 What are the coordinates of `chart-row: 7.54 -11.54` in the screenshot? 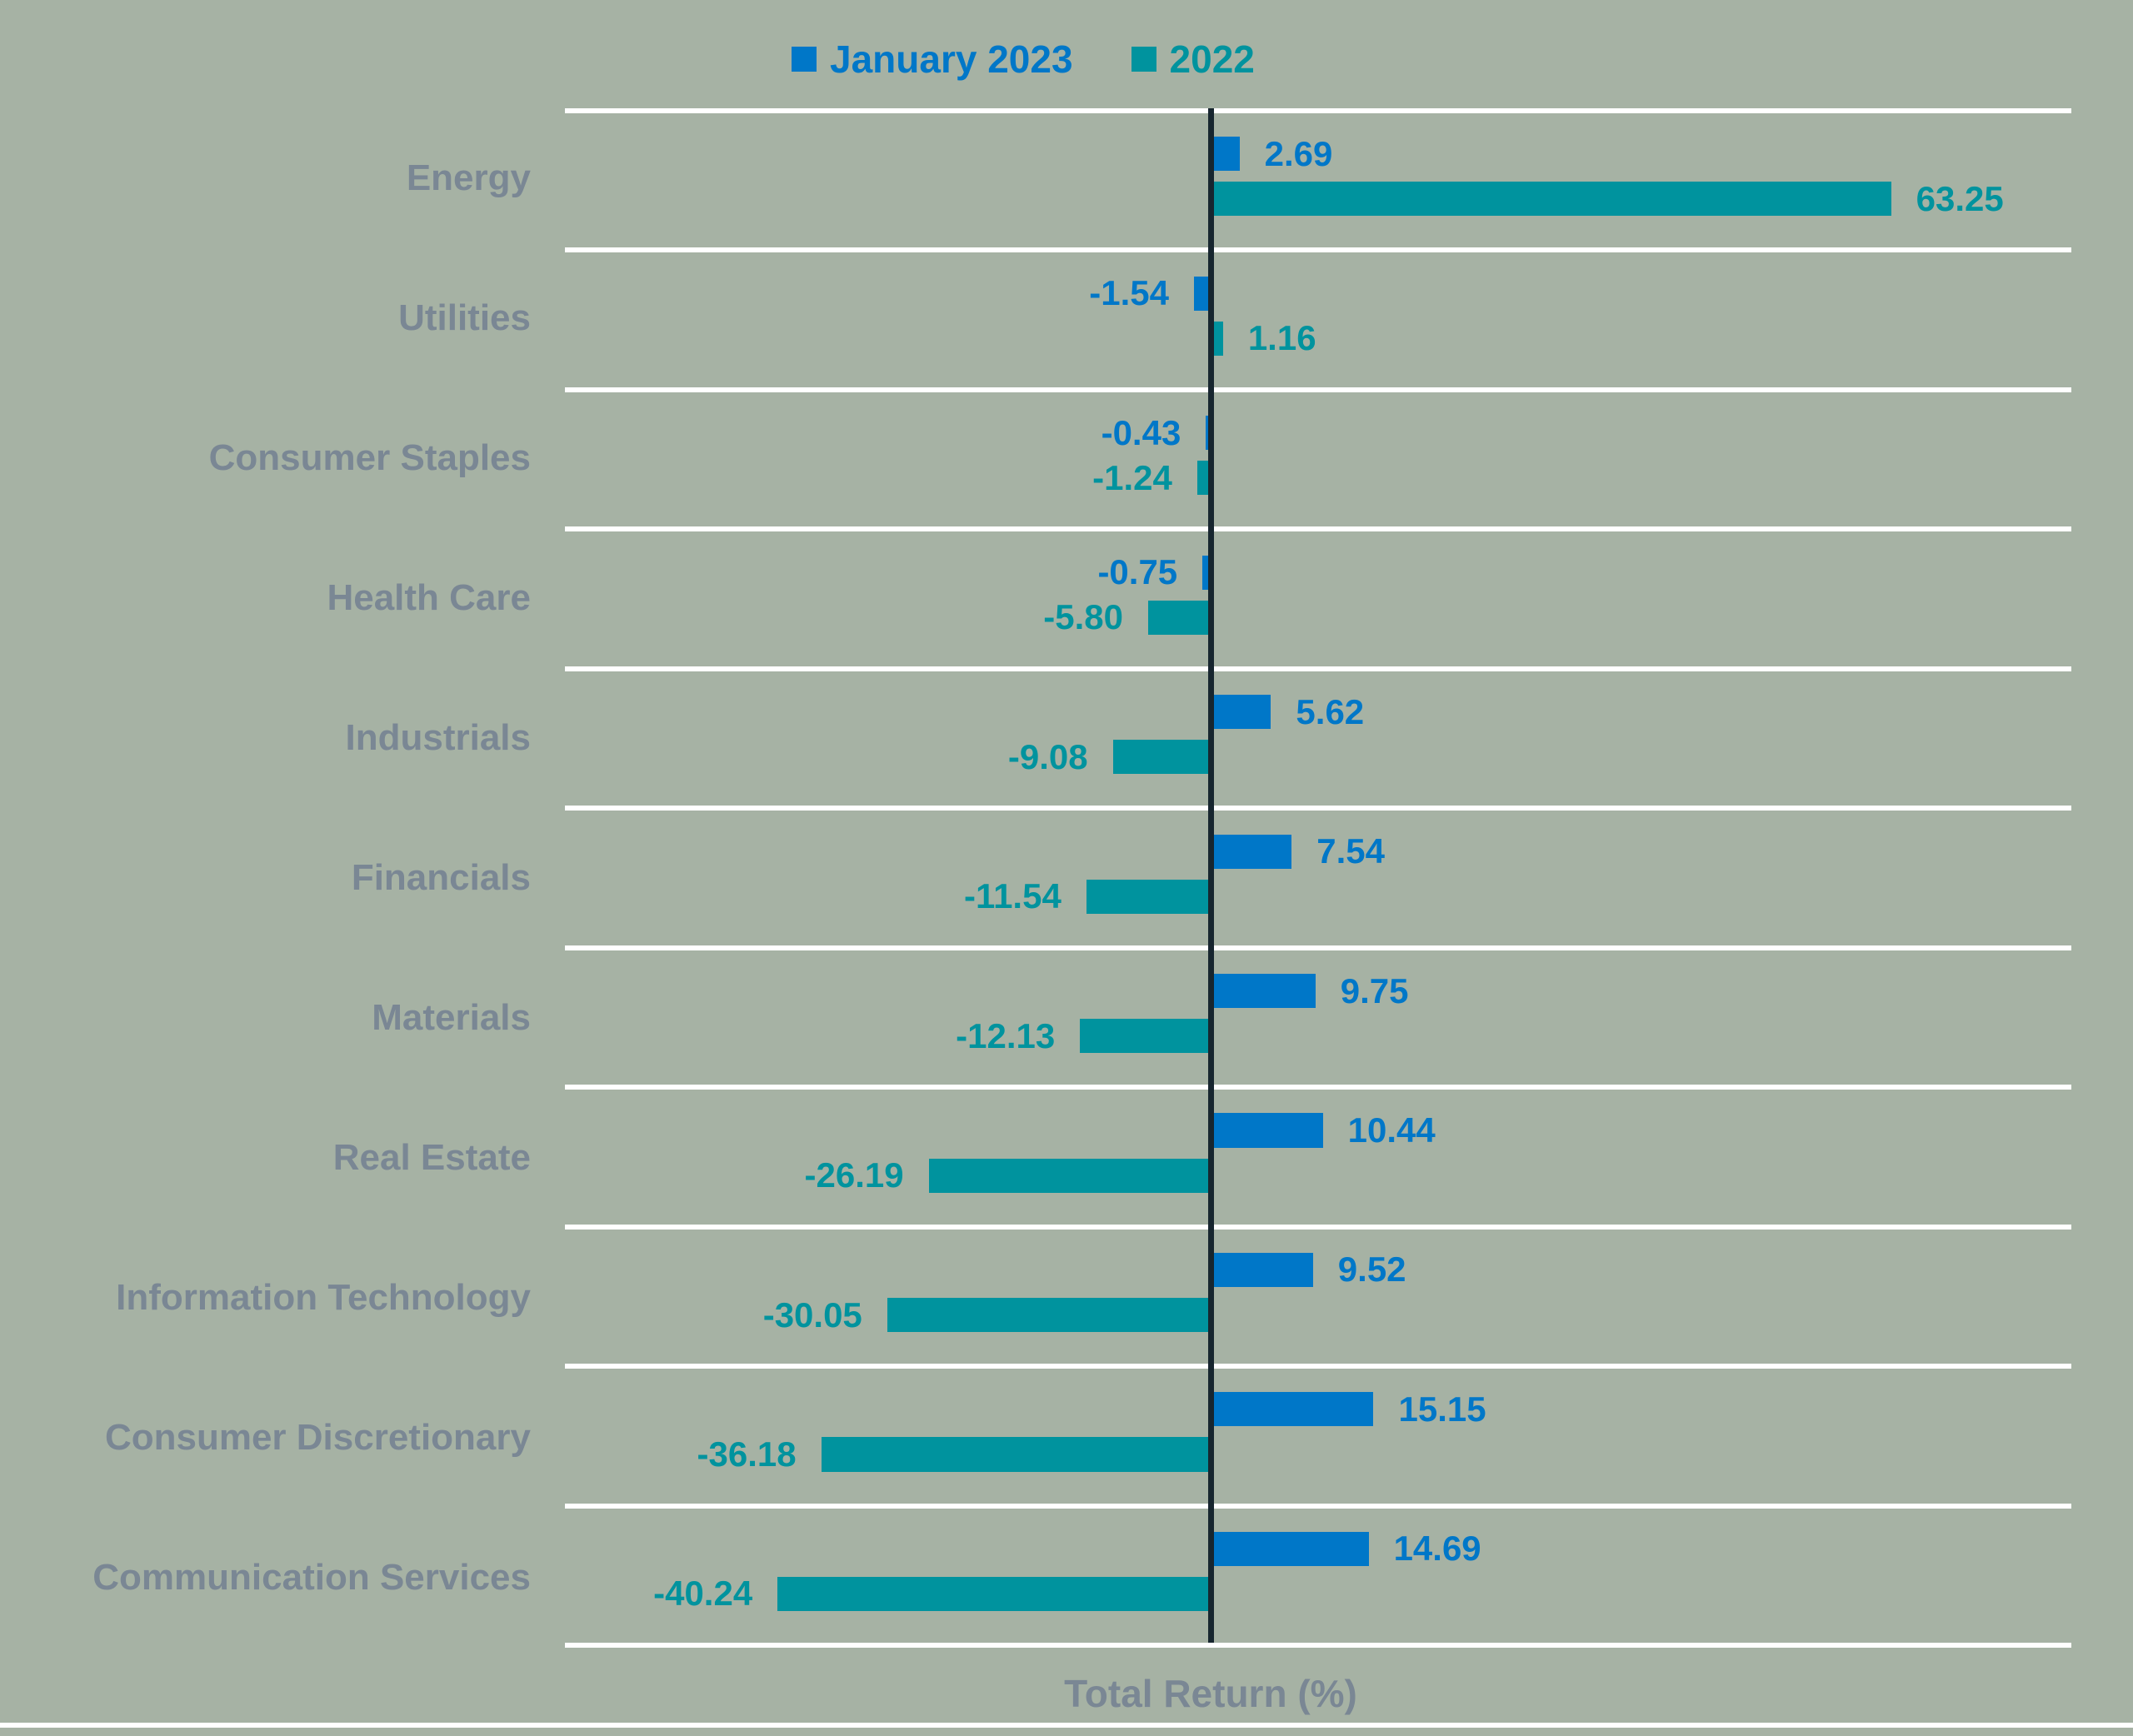 It's located at (1318, 875).